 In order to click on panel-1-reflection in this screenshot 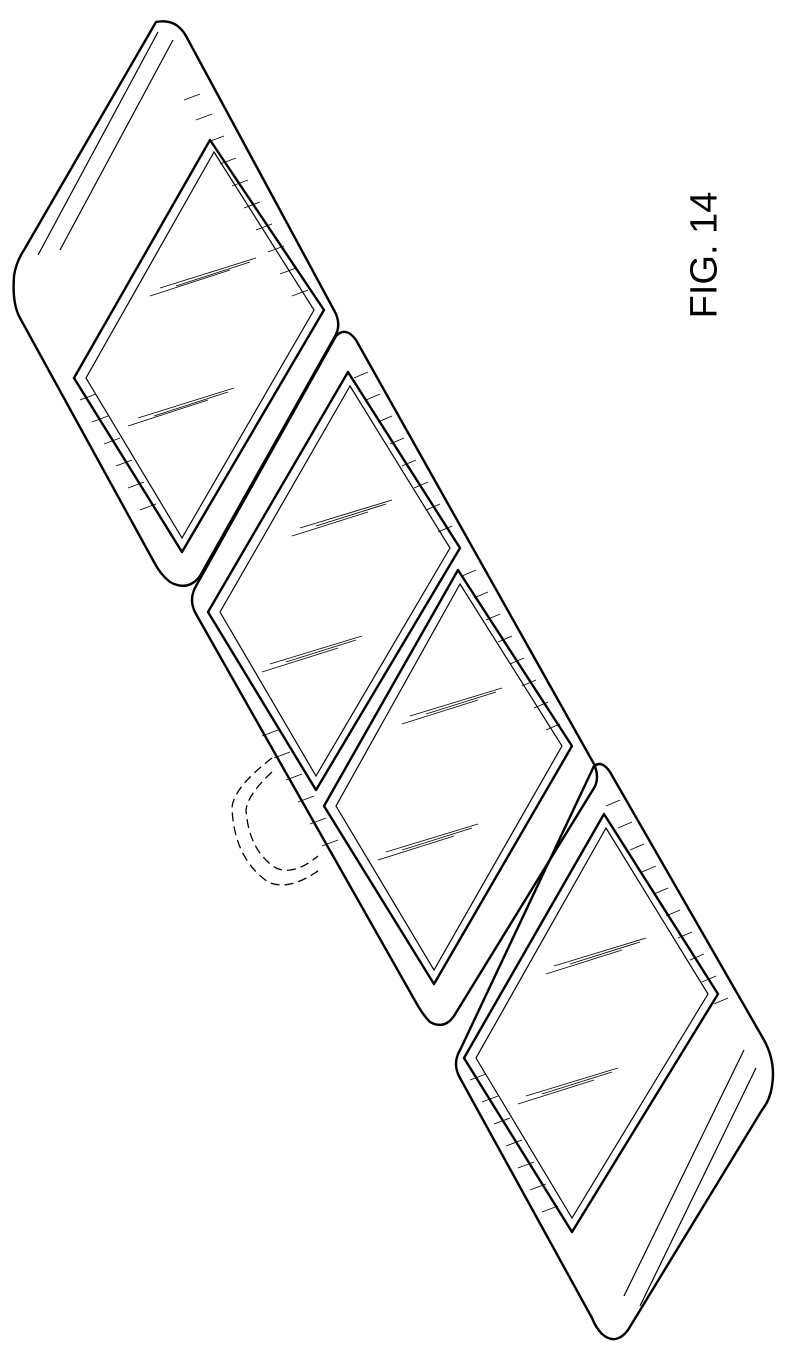, I will do `click(192, 342)`.